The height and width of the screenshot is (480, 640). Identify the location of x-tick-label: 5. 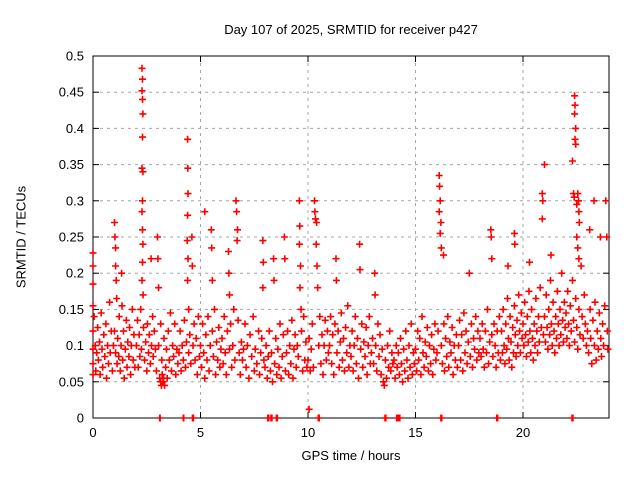
(200, 432).